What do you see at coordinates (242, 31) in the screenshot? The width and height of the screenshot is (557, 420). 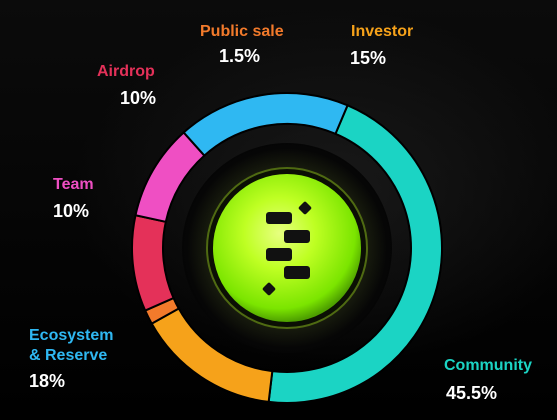 I see `label-public-sale-name: Public sale` at bounding box center [242, 31].